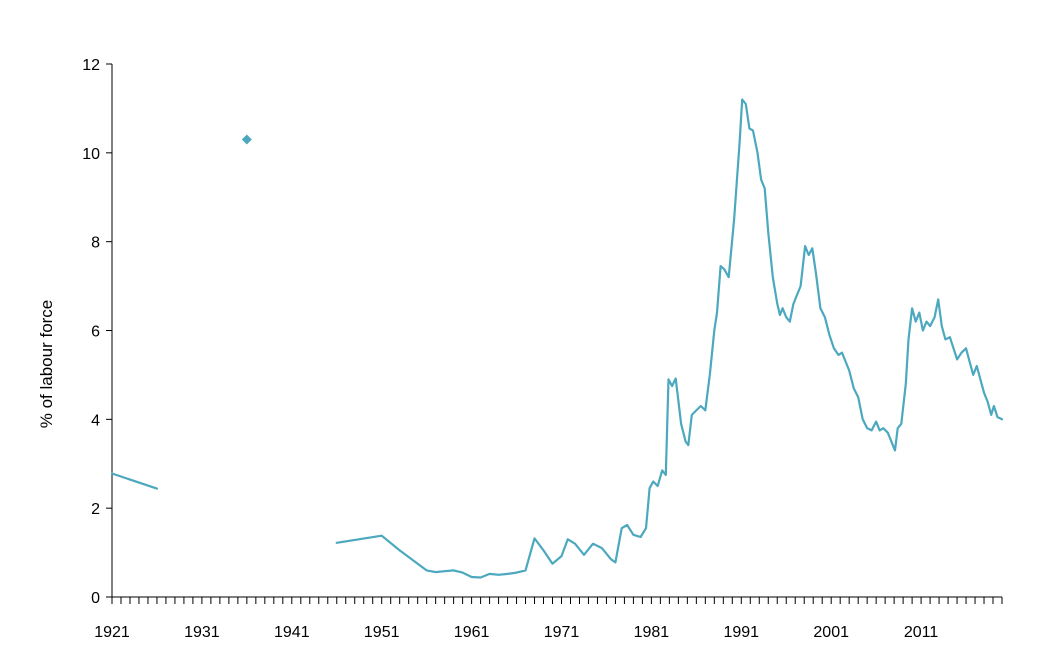  Describe the element at coordinates (95, 243) in the screenshot. I see `y-tick-label-8: 8` at that location.